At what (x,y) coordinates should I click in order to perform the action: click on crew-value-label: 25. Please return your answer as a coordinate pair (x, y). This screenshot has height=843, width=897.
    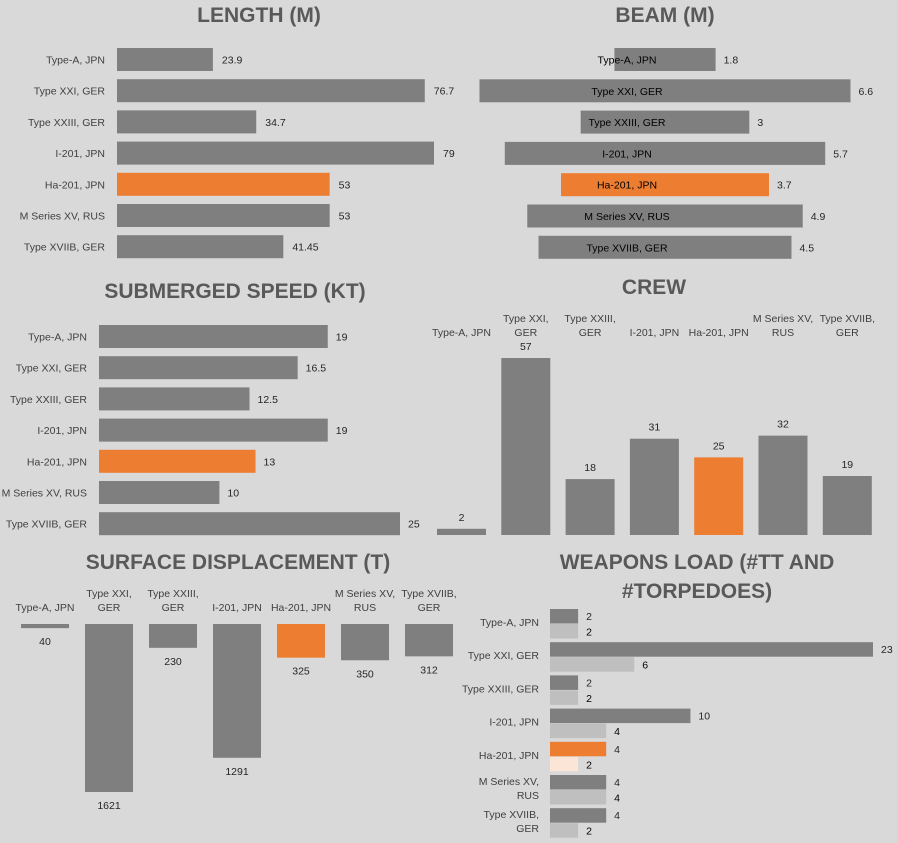
    Looking at the image, I should click on (719, 446).